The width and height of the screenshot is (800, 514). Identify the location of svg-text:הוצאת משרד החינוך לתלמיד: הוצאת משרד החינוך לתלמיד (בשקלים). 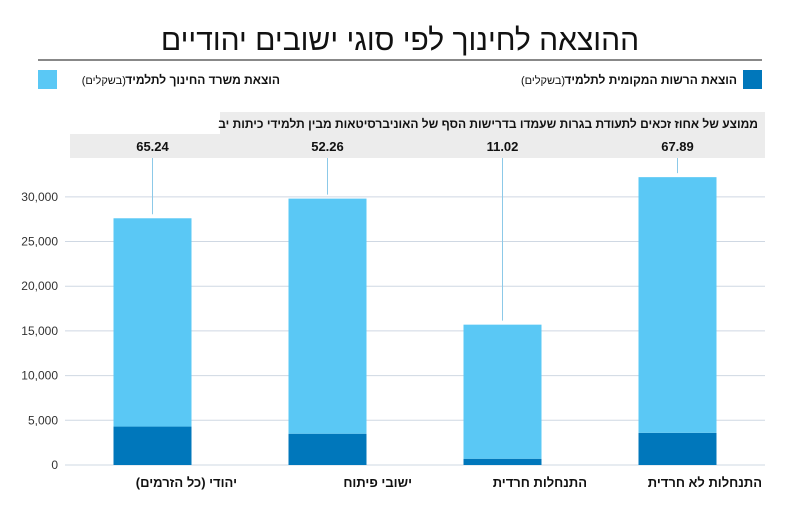
(181, 80).